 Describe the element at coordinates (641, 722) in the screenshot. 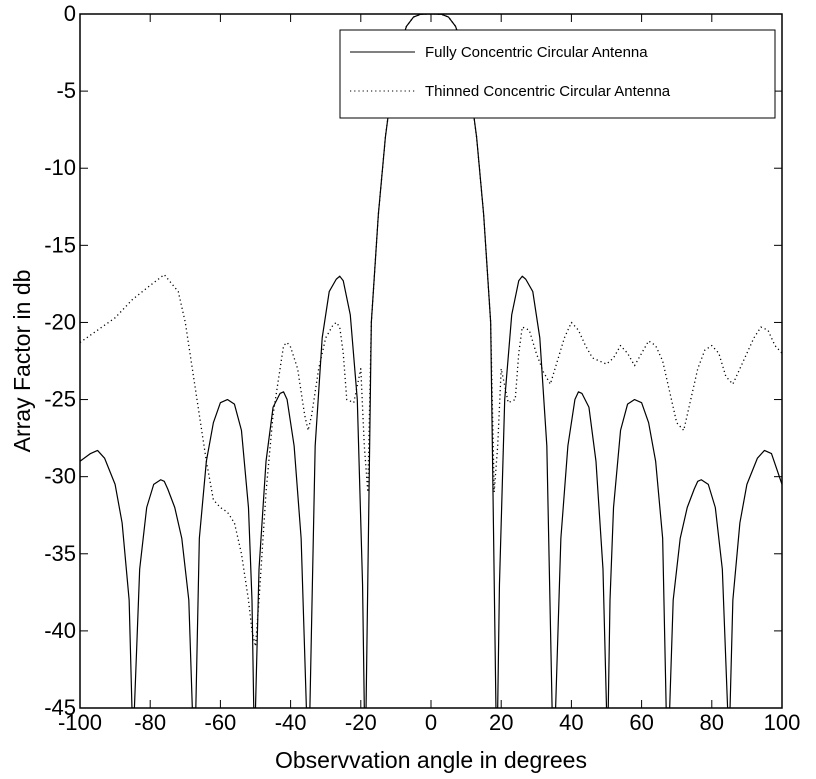

I see `x-tick-label: 60` at that location.